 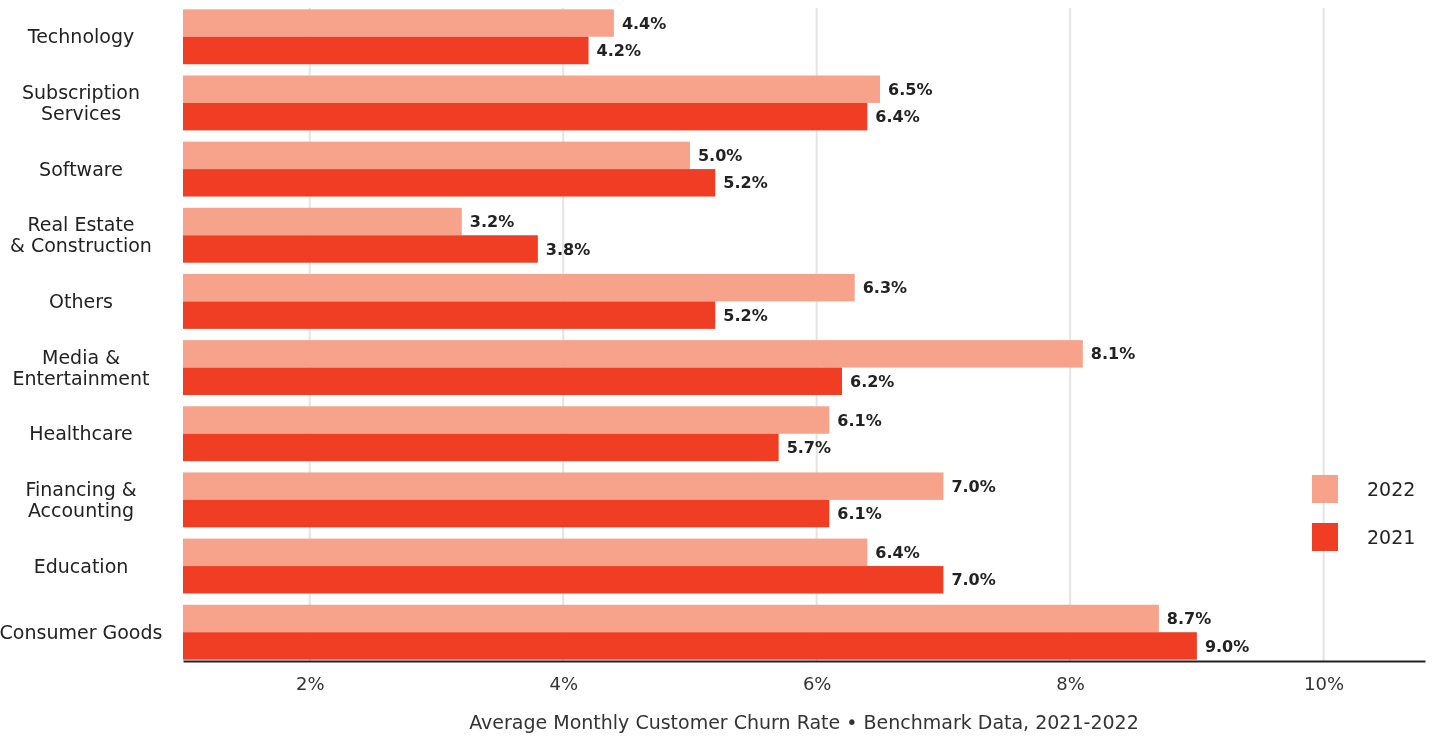 I want to click on legend-label: 2022, so click(x=1391, y=488).